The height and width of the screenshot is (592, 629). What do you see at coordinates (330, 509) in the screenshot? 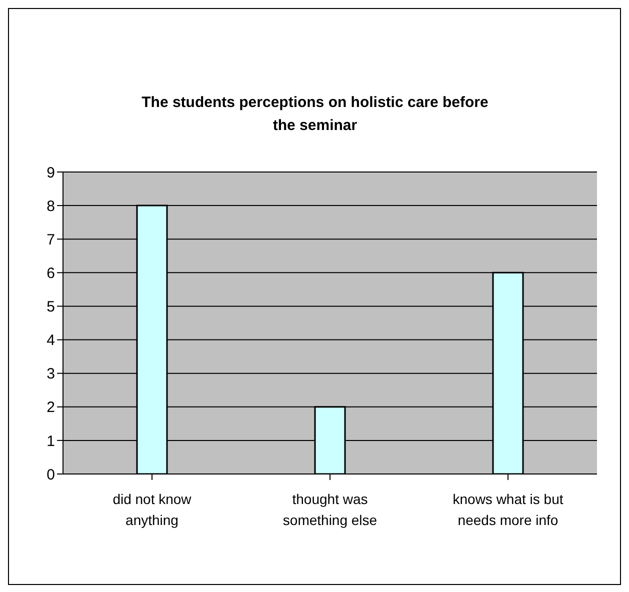
I see `x-tick-label: thought was something else` at bounding box center [330, 509].